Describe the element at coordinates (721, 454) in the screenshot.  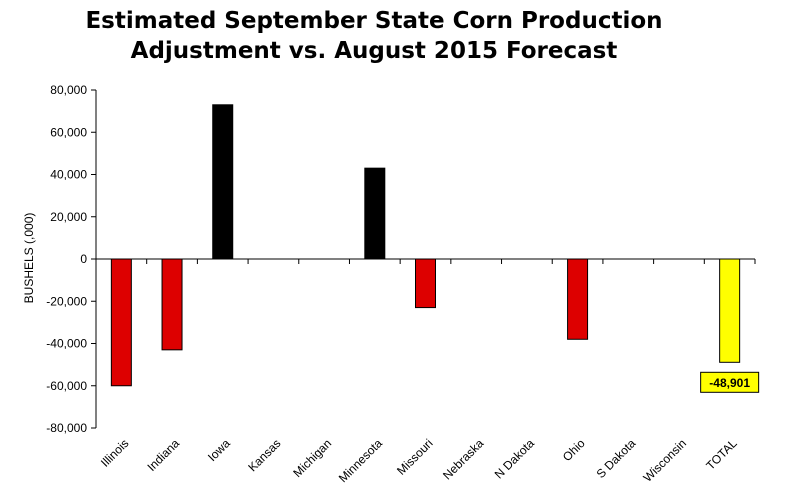
I see `x-tick-label: TOTAL` at that location.